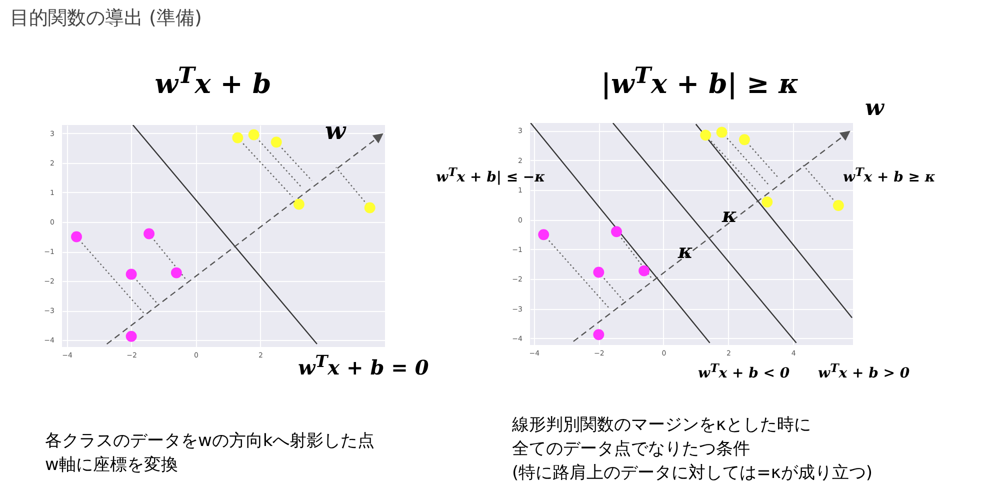 This screenshot has width=984, height=499. Describe the element at coordinates (744, 371) in the screenshot. I see `text: w$^{T}$x + b < 0` at that location.